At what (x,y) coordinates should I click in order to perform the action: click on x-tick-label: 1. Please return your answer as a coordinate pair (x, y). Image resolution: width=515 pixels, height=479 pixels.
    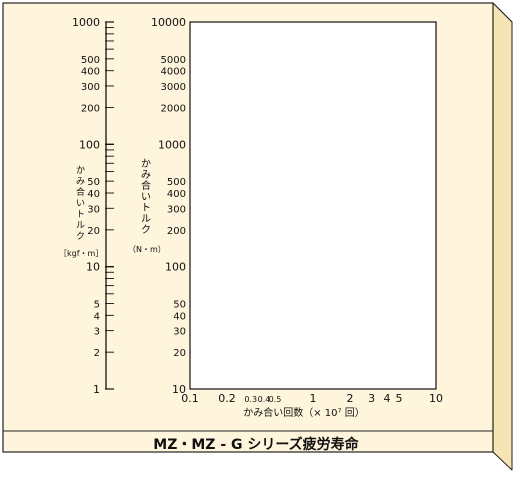
    Looking at the image, I should click on (313, 398).